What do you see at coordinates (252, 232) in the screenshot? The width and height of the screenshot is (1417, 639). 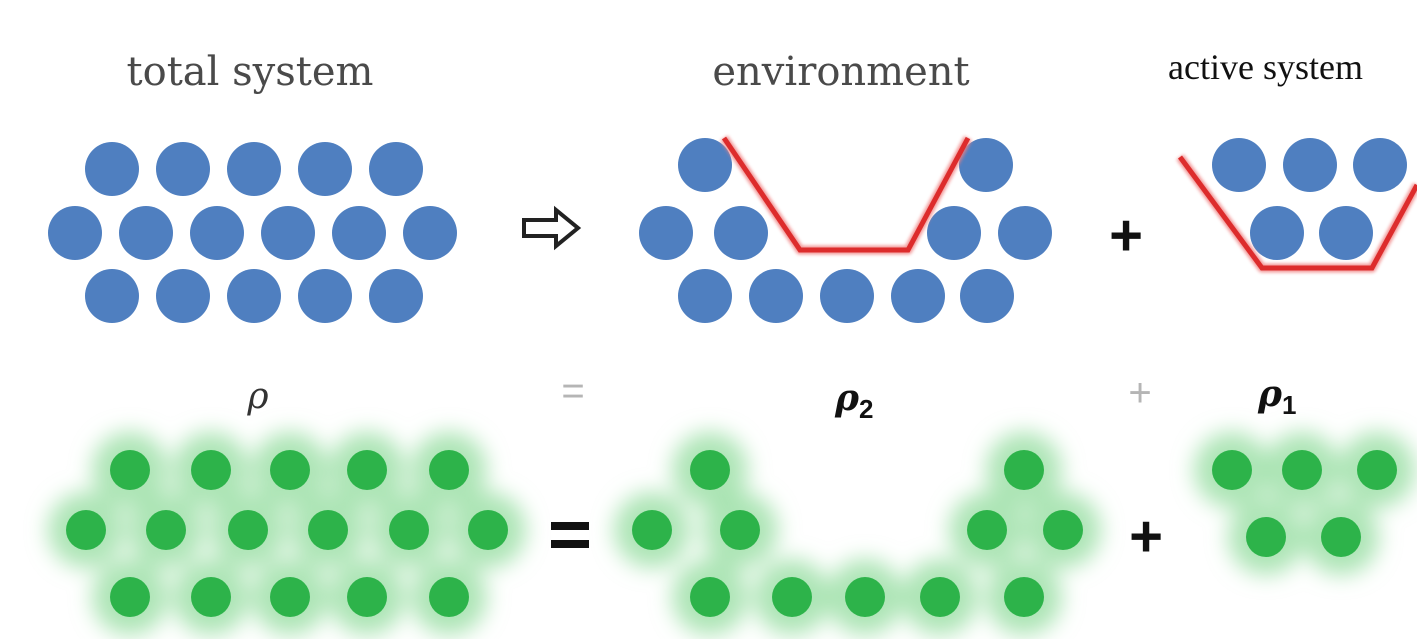 I see `total-system-atoms` at bounding box center [252, 232].